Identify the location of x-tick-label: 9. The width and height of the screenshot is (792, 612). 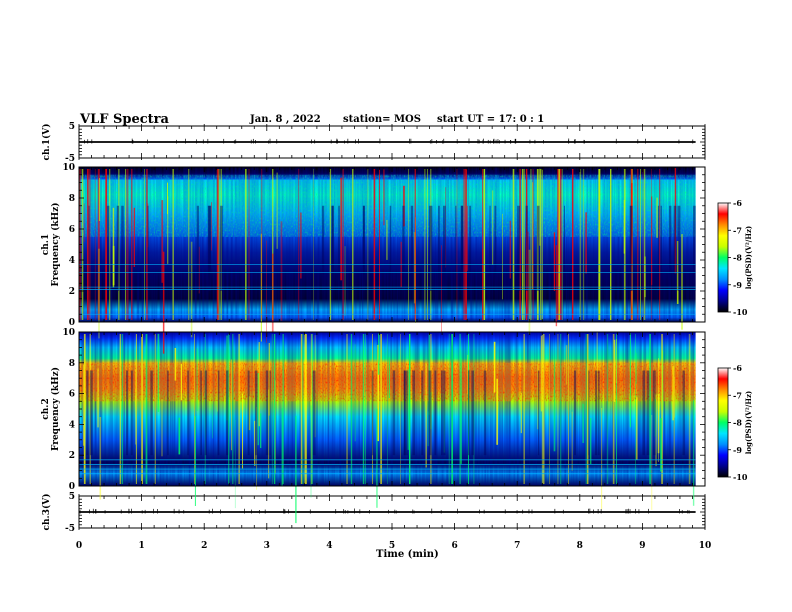
(642, 546).